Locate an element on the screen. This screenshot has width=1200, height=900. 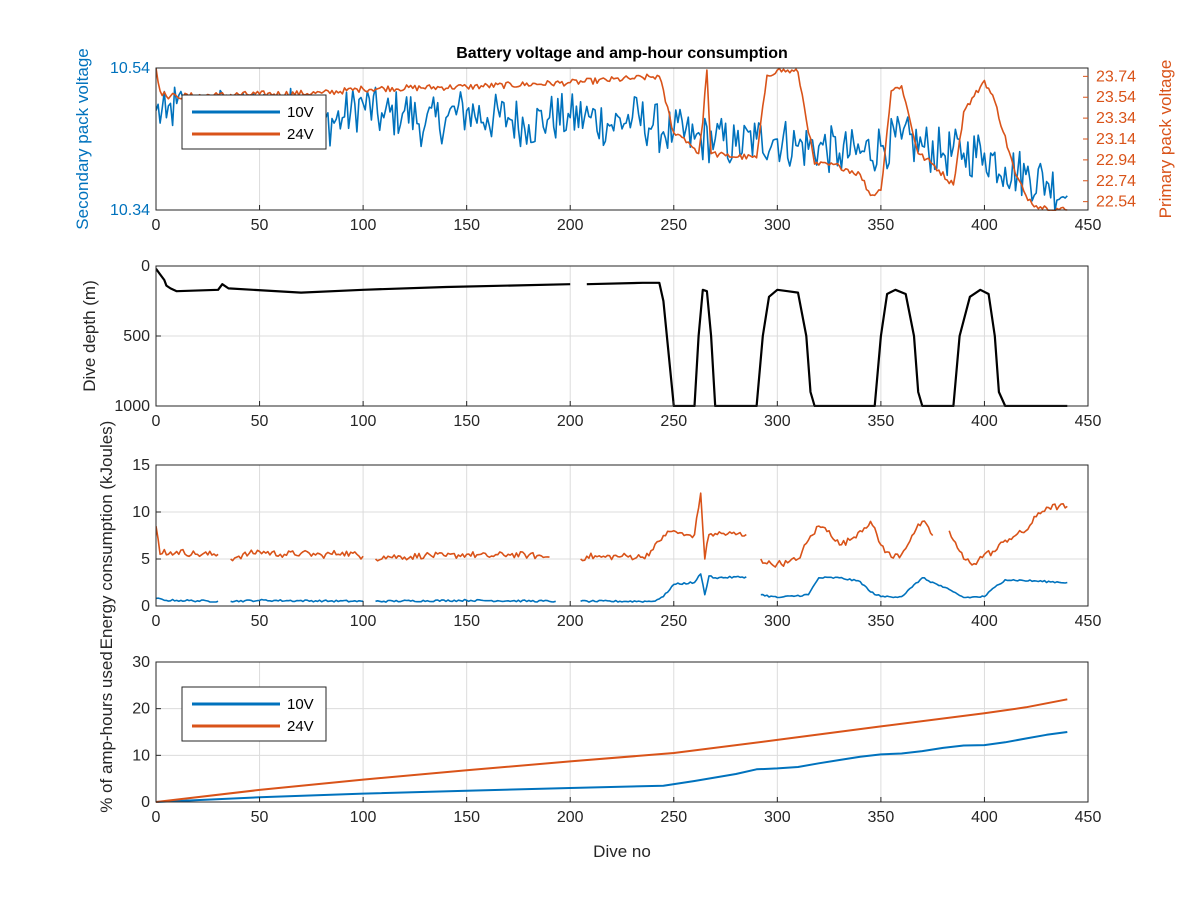
depth-y-tick-label: 1000 is located at coordinates (132, 406).